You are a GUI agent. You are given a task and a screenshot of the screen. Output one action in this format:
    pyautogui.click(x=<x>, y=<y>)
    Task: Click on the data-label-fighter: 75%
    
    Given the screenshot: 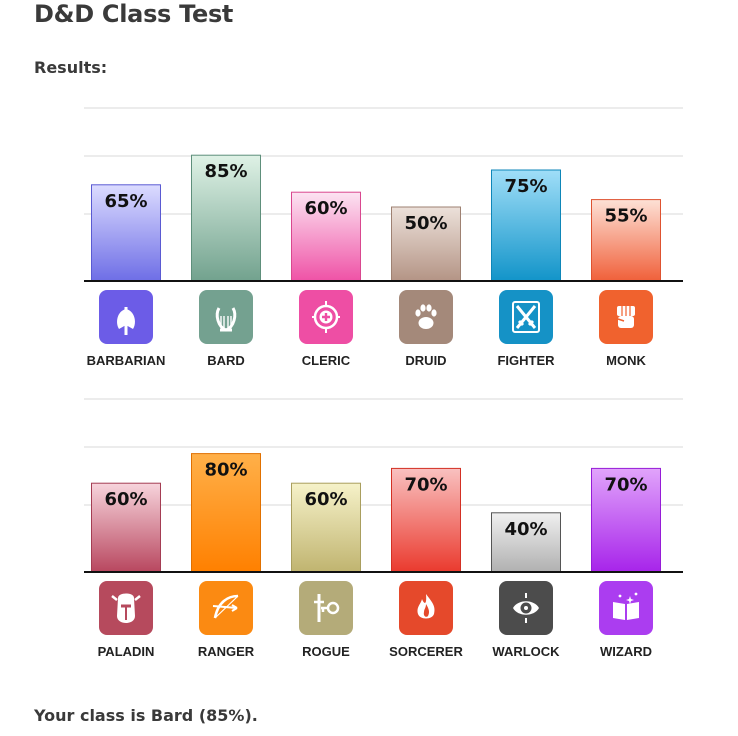 What is the action you would take?
    pyautogui.click(x=525, y=186)
    